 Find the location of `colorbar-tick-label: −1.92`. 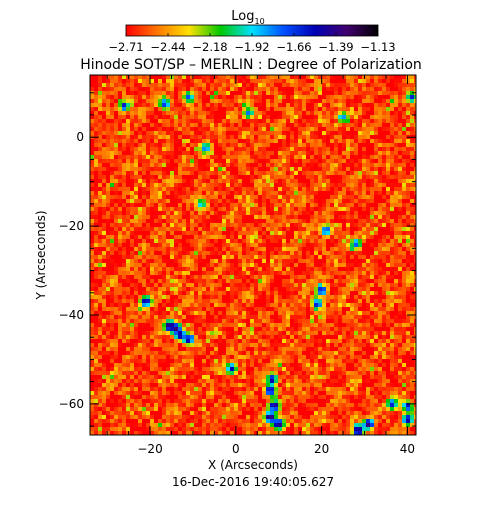

colorbar-tick-label: −1.92 is located at coordinates (251, 47).